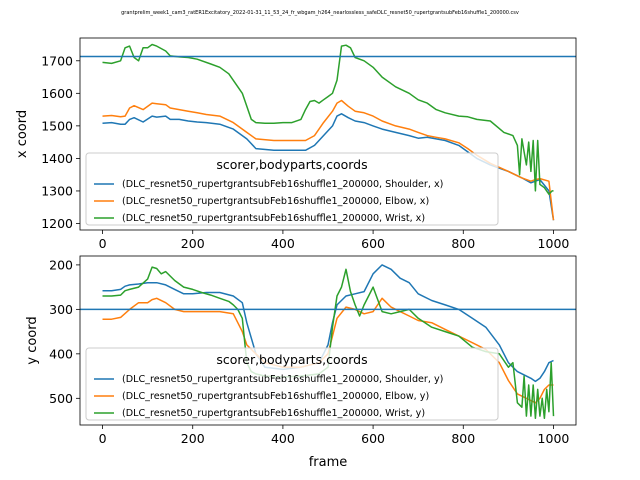 This screenshot has height=480, width=640. I want to click on y-tick-label: 400, so click(61, 353).